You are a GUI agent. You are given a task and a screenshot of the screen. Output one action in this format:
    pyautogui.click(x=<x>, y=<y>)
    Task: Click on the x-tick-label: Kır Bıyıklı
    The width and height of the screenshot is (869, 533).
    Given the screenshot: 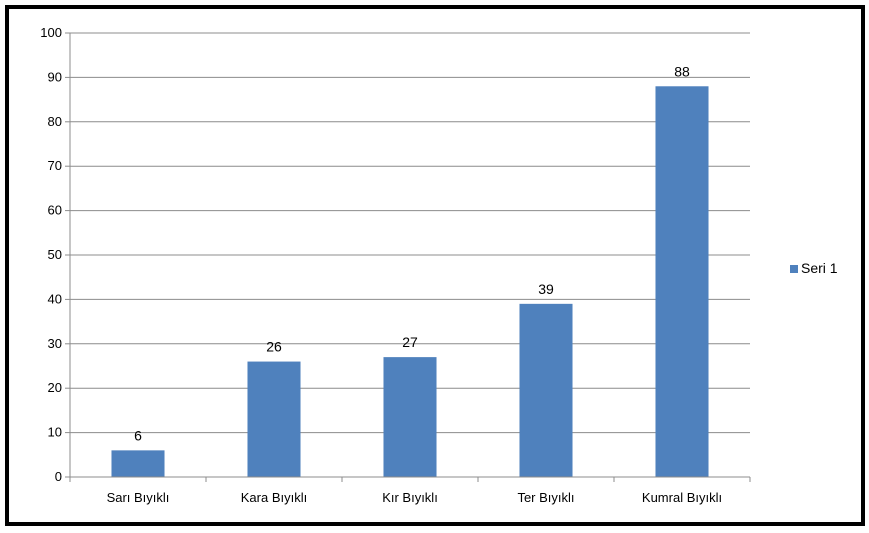 What is the action you would take?
    pyautogui.click(x=410, y=497)
    